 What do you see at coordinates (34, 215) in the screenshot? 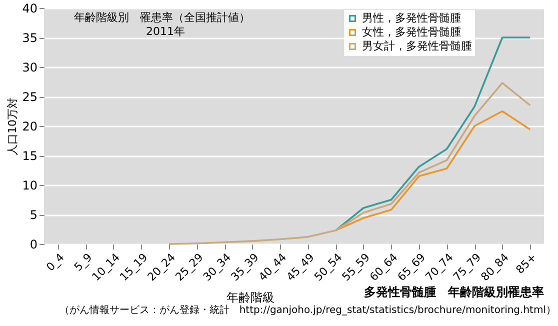
I see `y-tick-label: 5` at bounding box center [34, 215].